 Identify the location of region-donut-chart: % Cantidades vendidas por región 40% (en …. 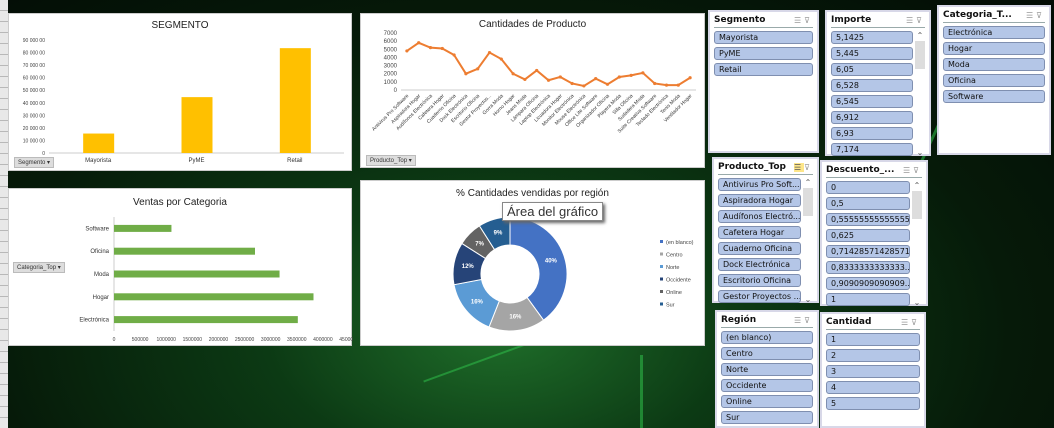
(532, 263).